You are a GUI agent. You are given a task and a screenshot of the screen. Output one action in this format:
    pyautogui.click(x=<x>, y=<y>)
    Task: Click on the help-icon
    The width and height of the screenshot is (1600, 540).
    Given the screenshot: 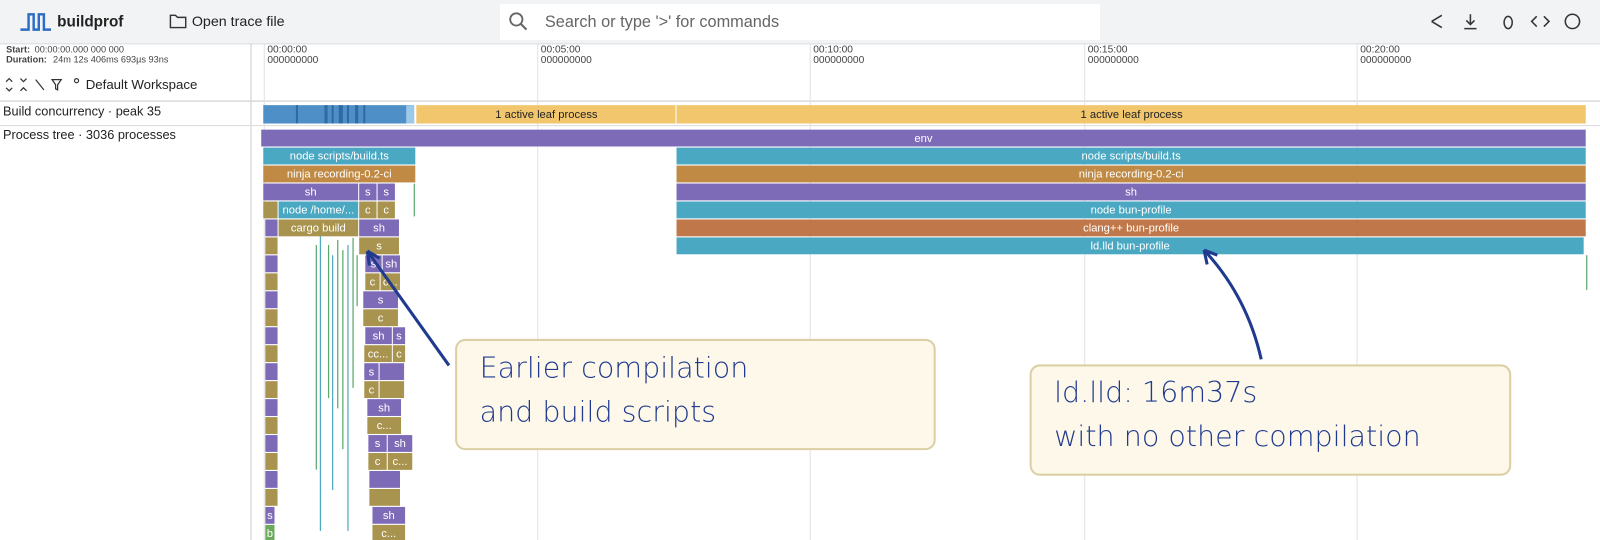 What is the action you would take?
    pyautogui.click(x=1572, y=21)
    